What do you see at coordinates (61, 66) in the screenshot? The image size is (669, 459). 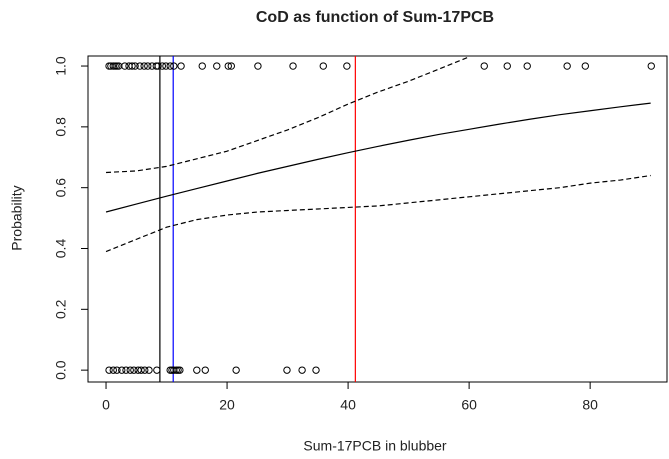 I see `y-tick-label: 1.0` at bounding box center [61, 66].